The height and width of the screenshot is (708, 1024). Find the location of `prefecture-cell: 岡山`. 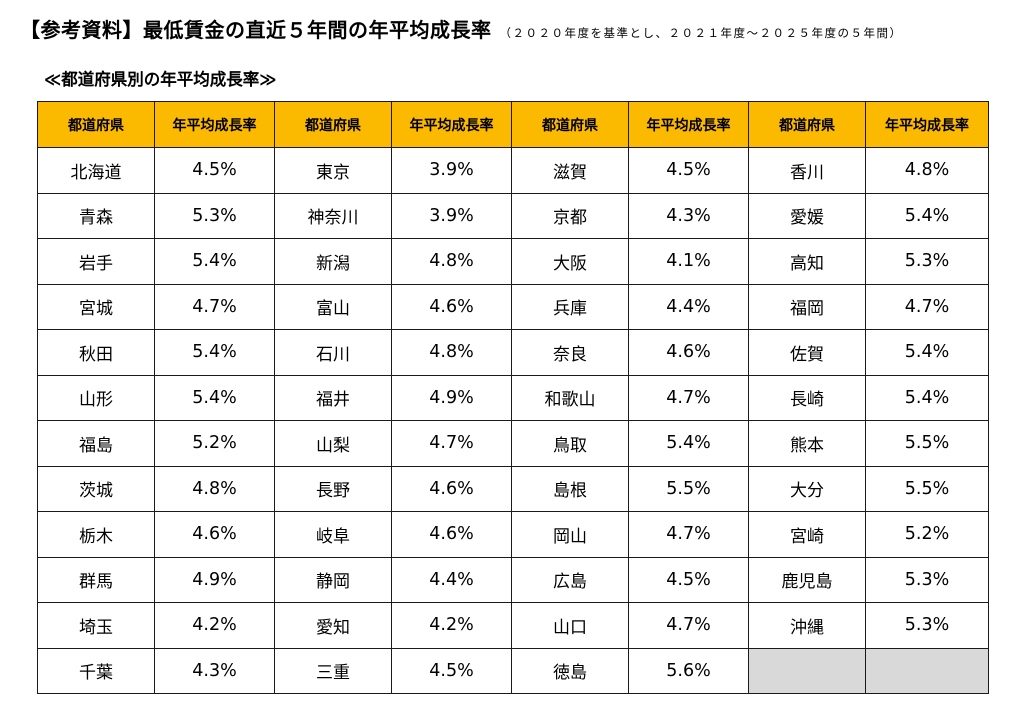

prefecture-cell: 岡山 is located at coordinates (570, 534).